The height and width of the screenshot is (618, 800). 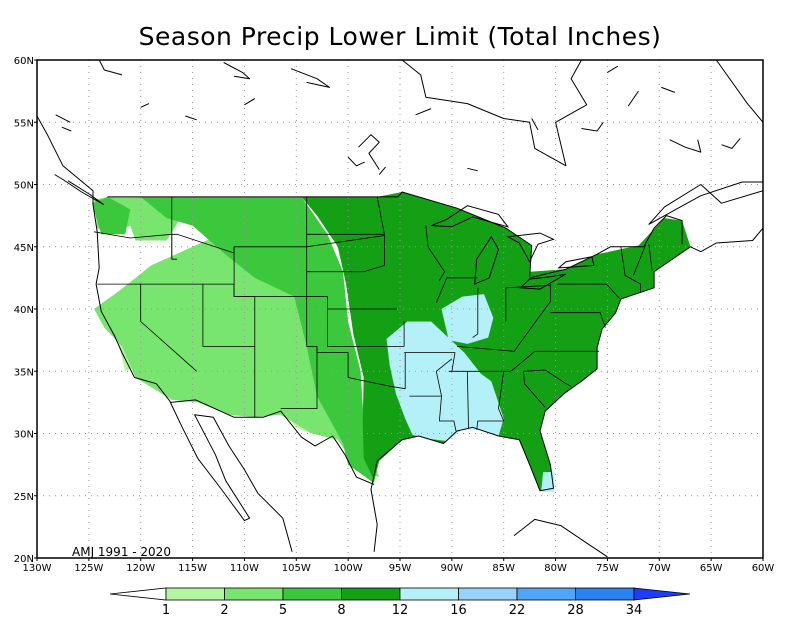 What do you see at coordinates (575, 610) in the screenshot?
I see `colorbar-label: 28` at bounding box center [575, 610].